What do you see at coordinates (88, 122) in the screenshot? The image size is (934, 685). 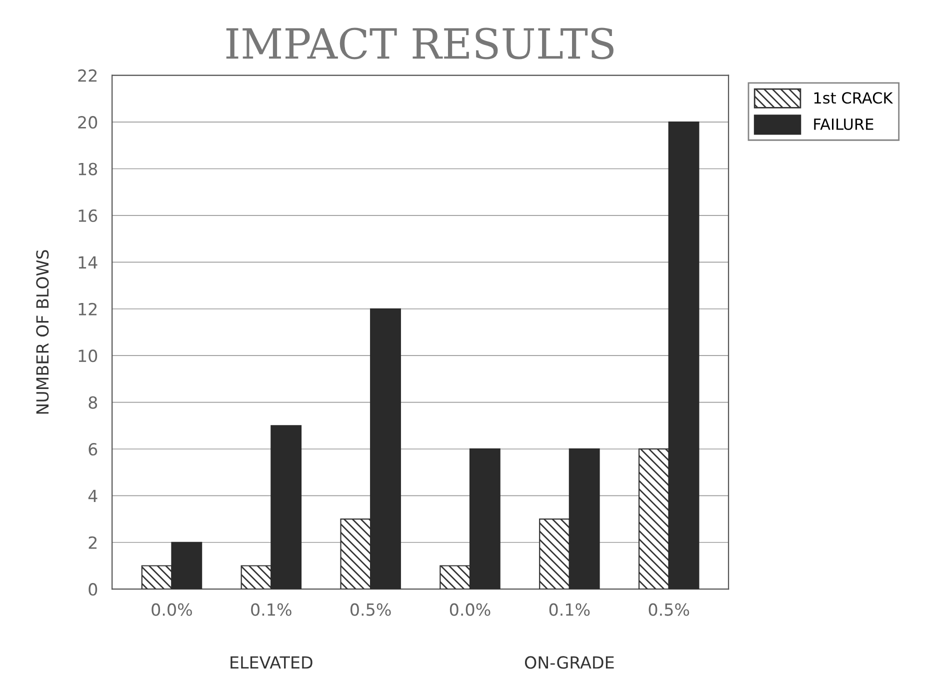 I see `y-tick-label: 20` at bounding box center [88, 122].